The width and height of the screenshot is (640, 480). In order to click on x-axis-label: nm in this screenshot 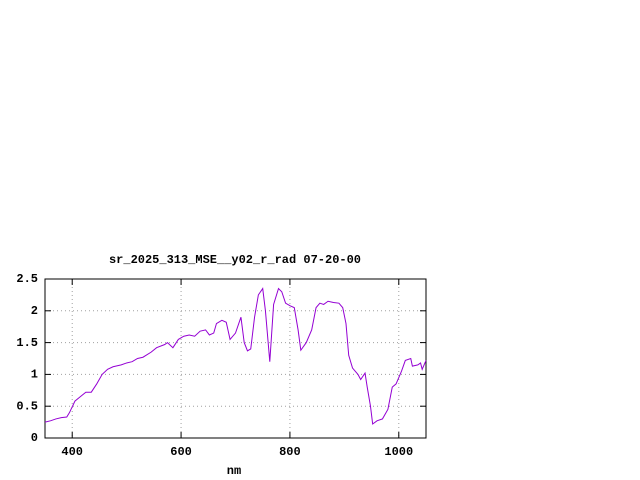, I will do `click(234, 471)`.